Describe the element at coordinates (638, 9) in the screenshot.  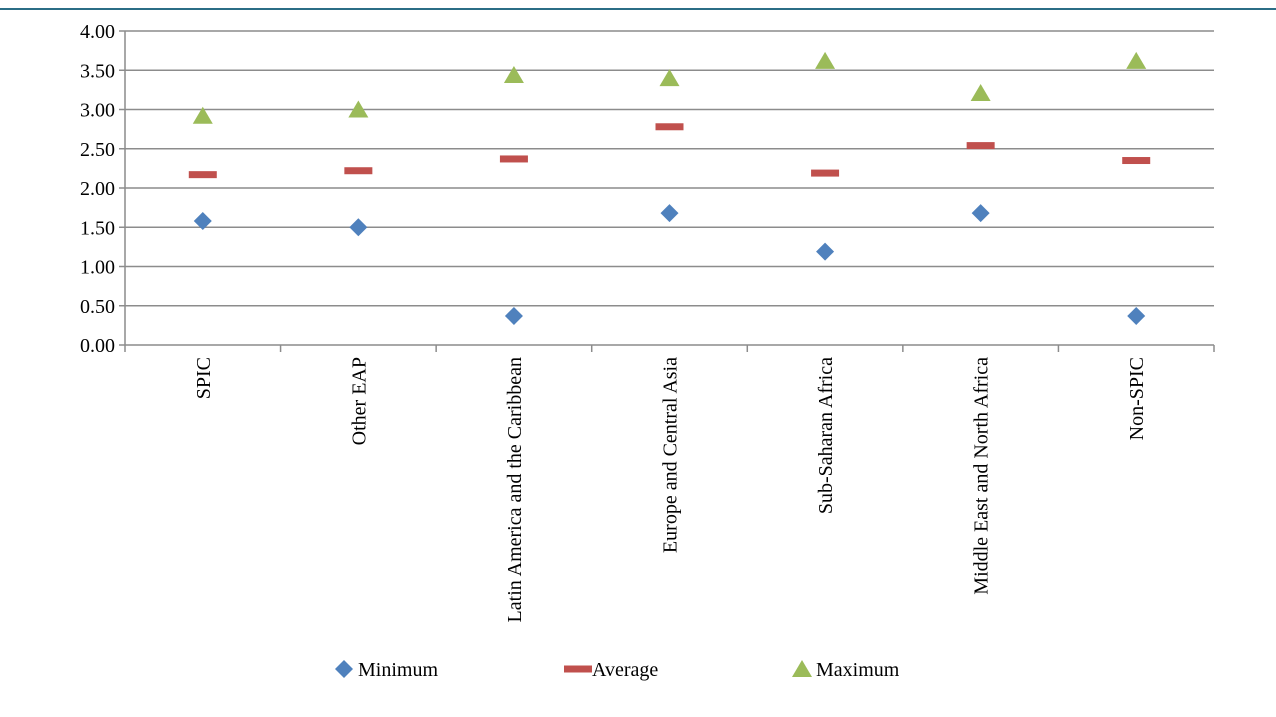
I see `top-rule` at that location.